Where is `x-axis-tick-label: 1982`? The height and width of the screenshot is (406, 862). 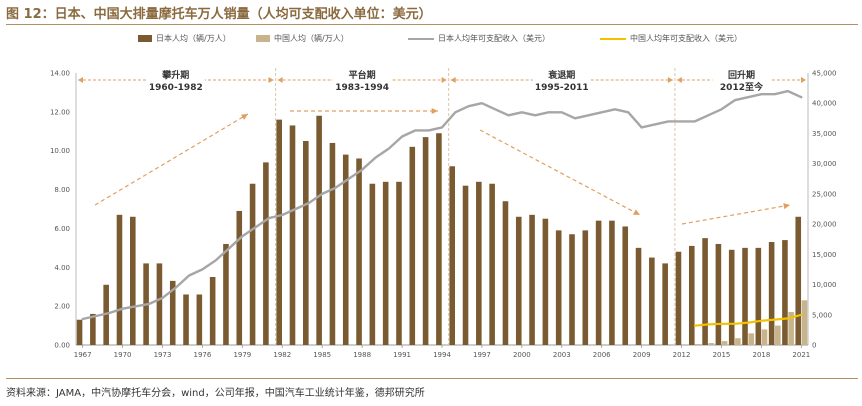
x-axis-tick-label: 1982 is located at coordinates (282, 355).